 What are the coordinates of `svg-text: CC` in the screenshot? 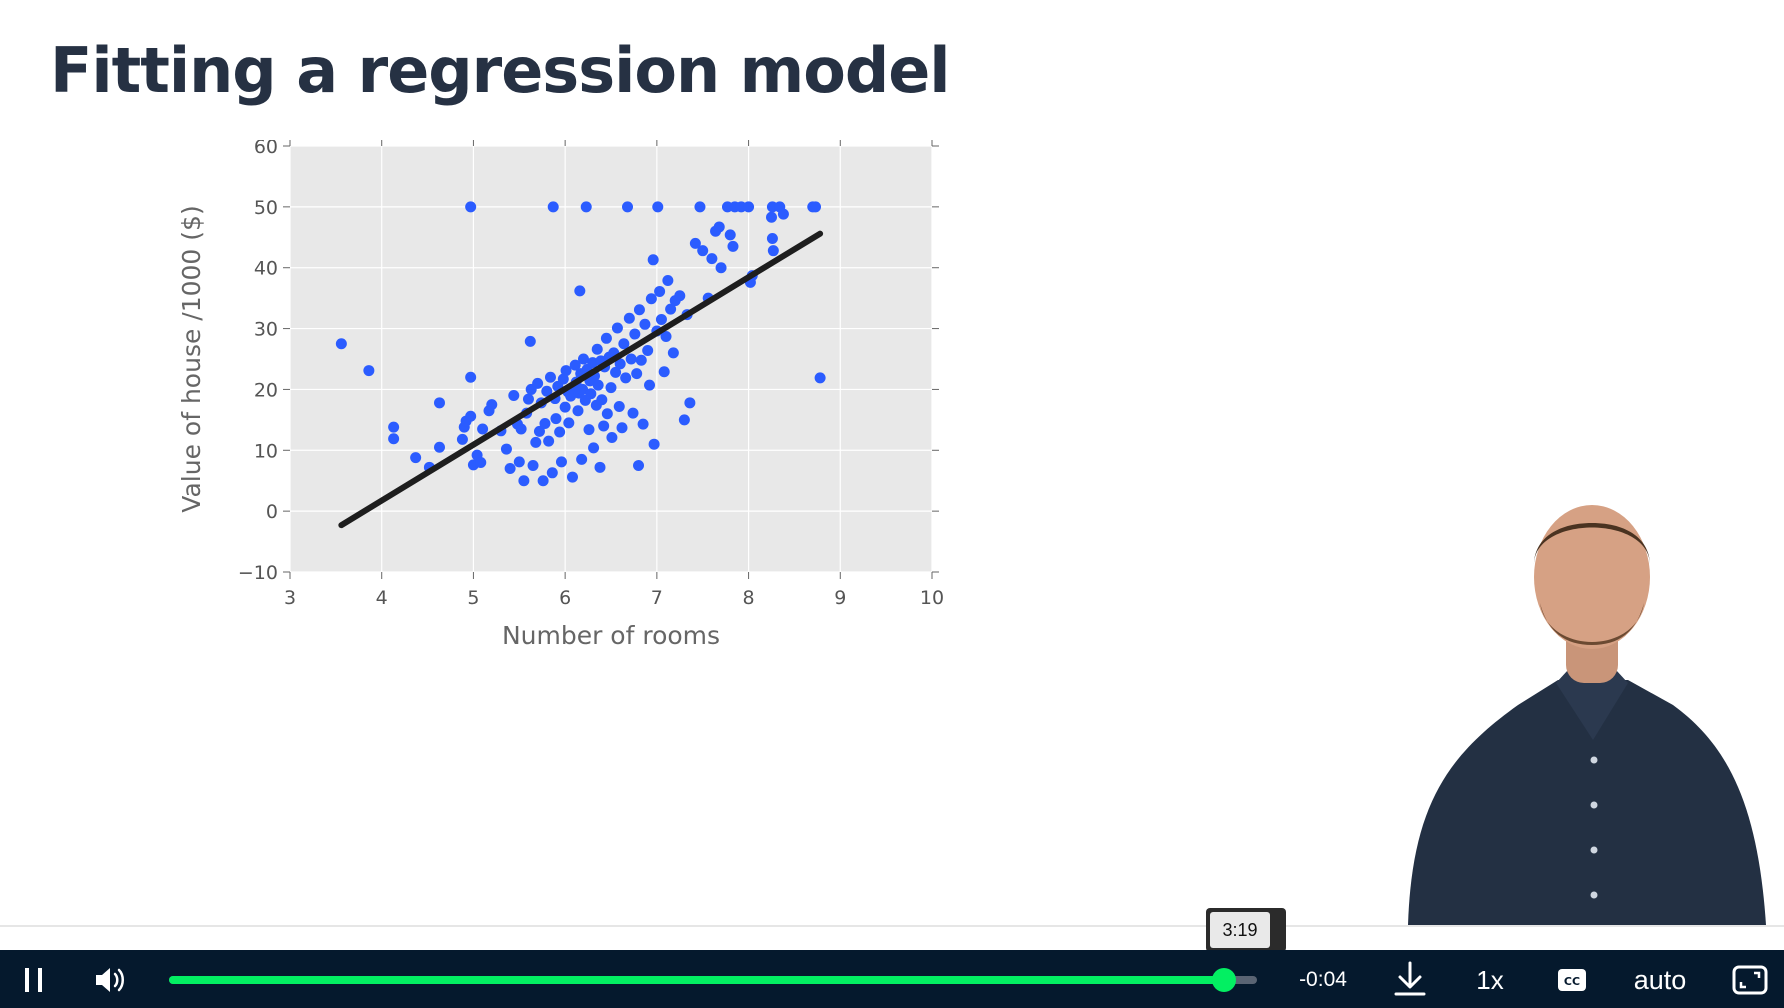 It's located at (1572, 981).